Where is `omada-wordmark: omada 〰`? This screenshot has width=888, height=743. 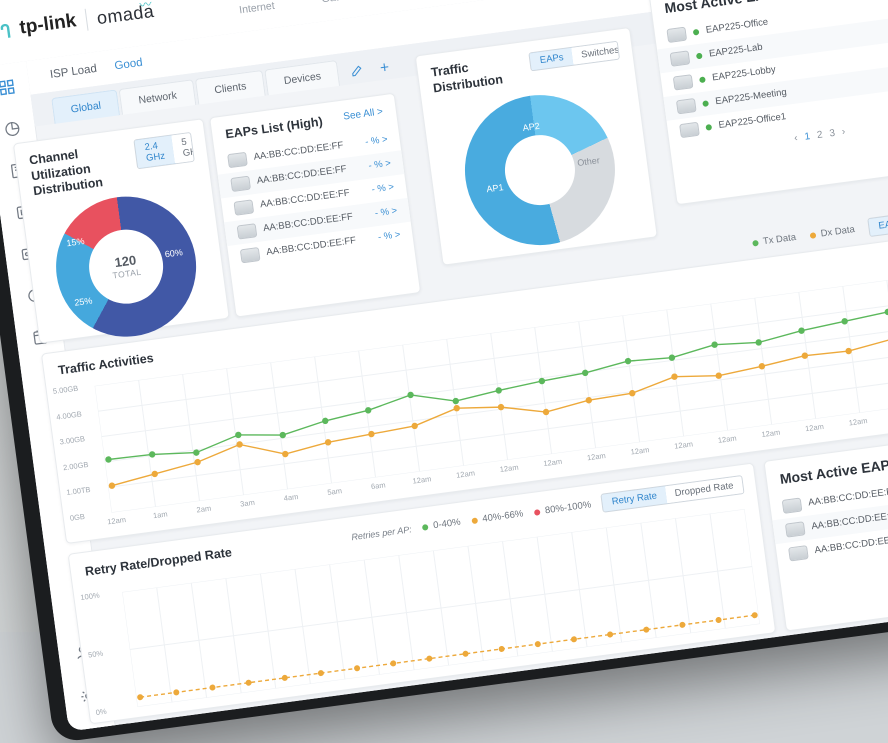 omada-wordmark: omada 〰 is located at coordinates (126, 14).